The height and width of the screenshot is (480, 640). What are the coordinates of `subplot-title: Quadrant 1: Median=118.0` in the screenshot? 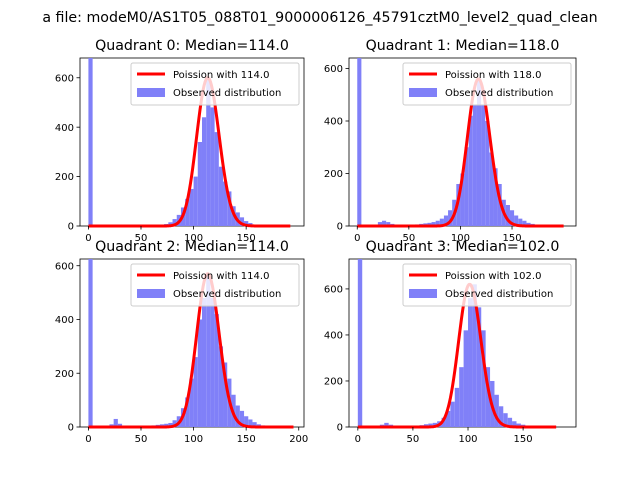 It's located at (463, 46).